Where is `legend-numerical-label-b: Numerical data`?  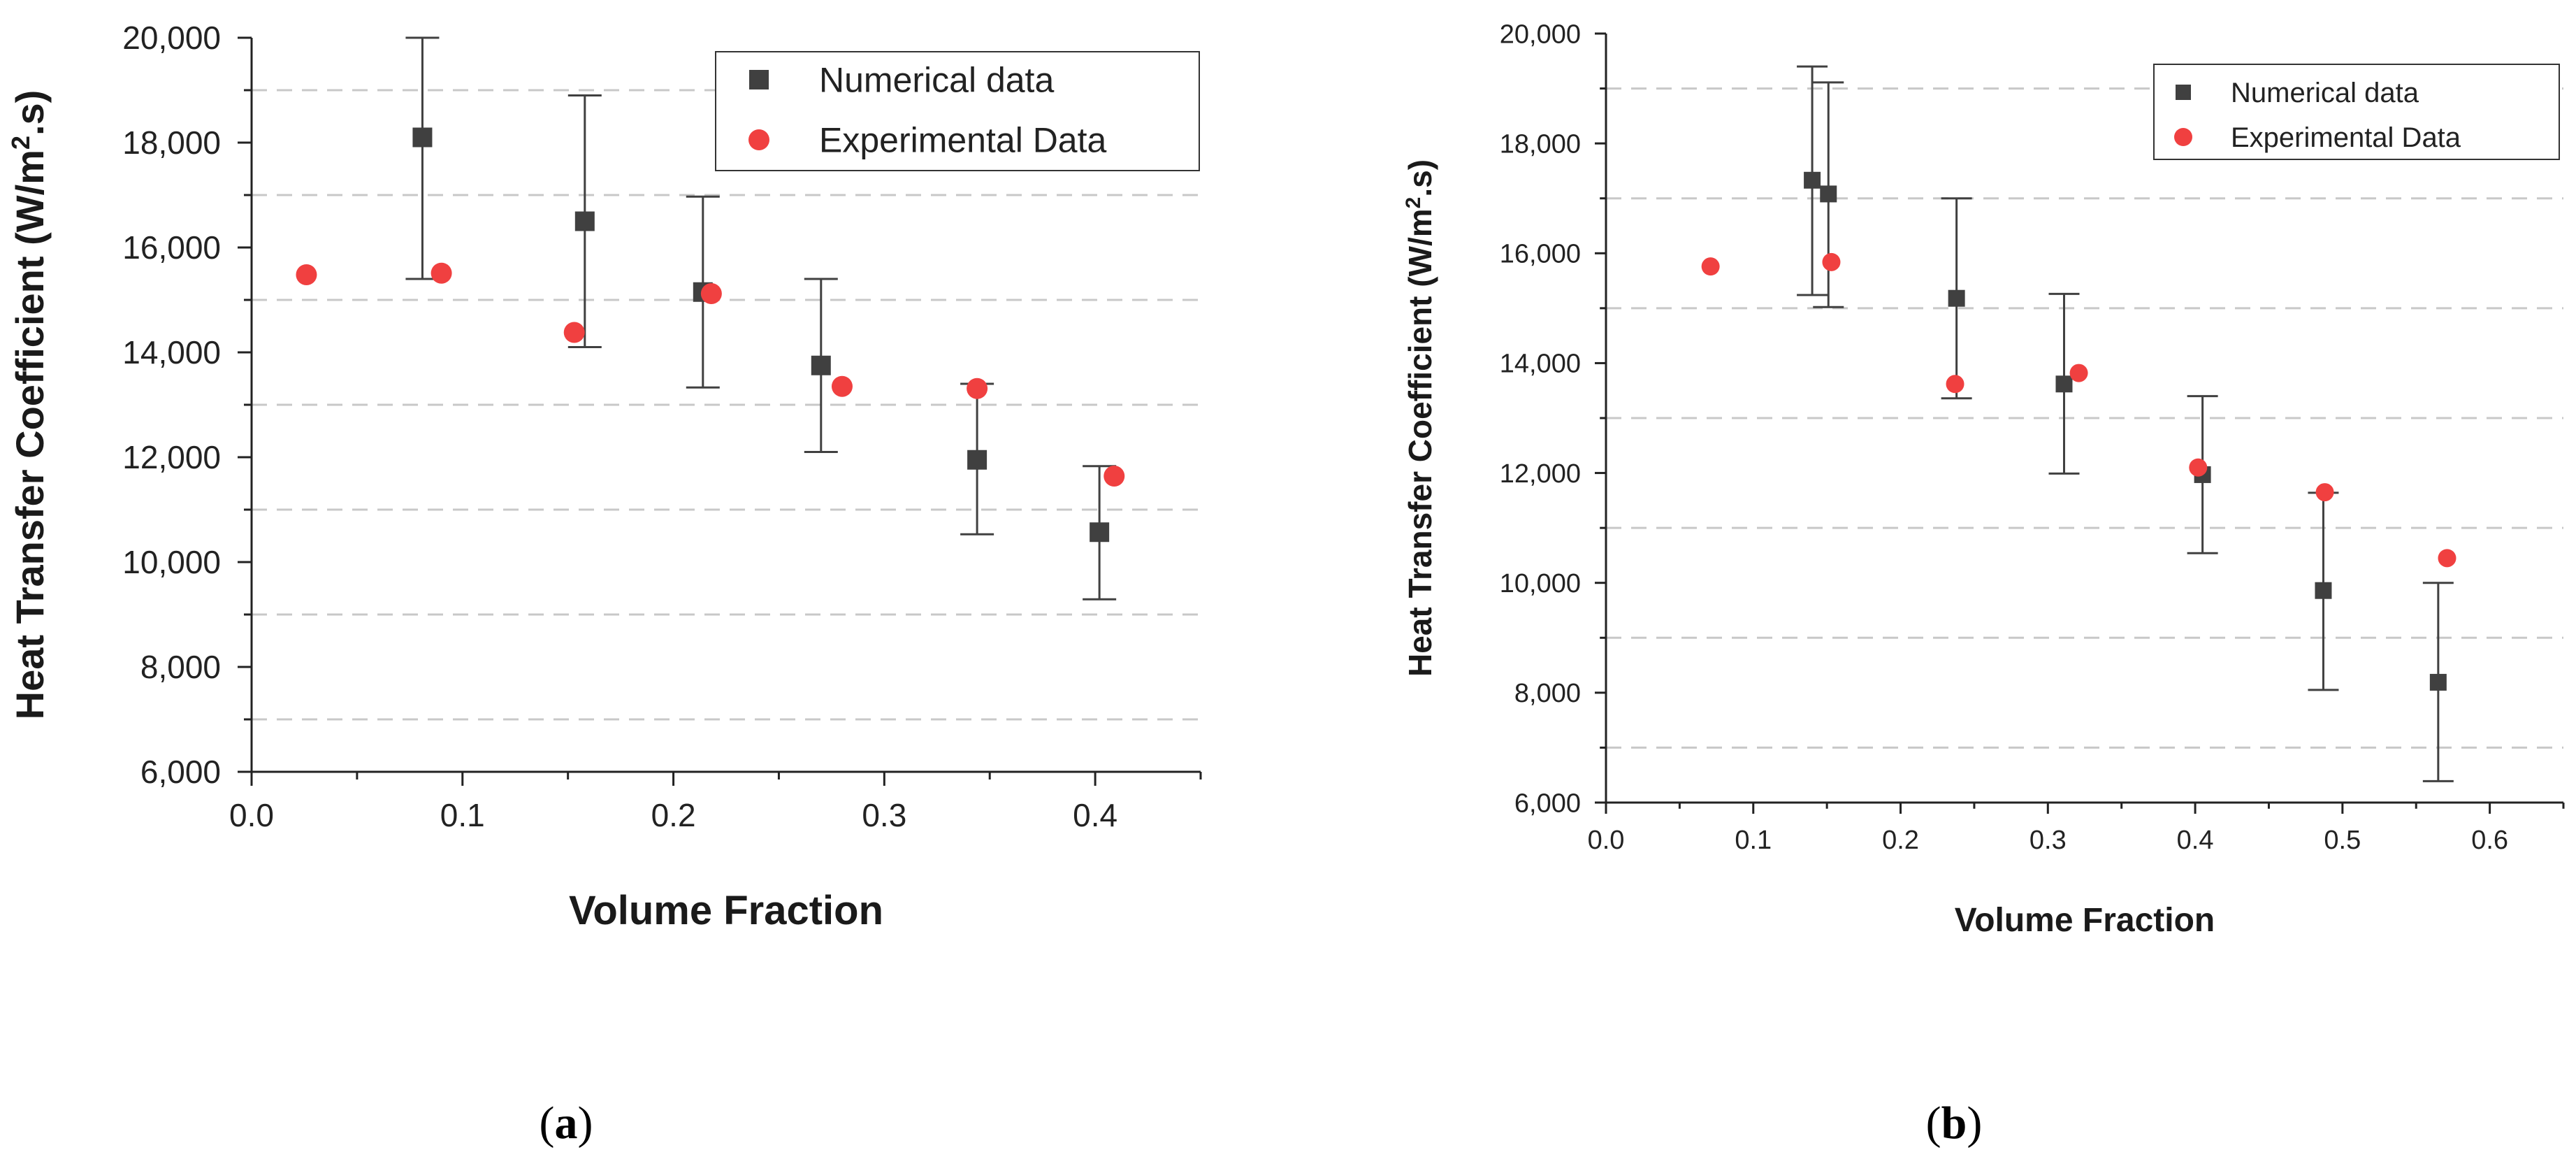 legend-numerical-label-b: Numerical data is located at coordinates (2325, 93).